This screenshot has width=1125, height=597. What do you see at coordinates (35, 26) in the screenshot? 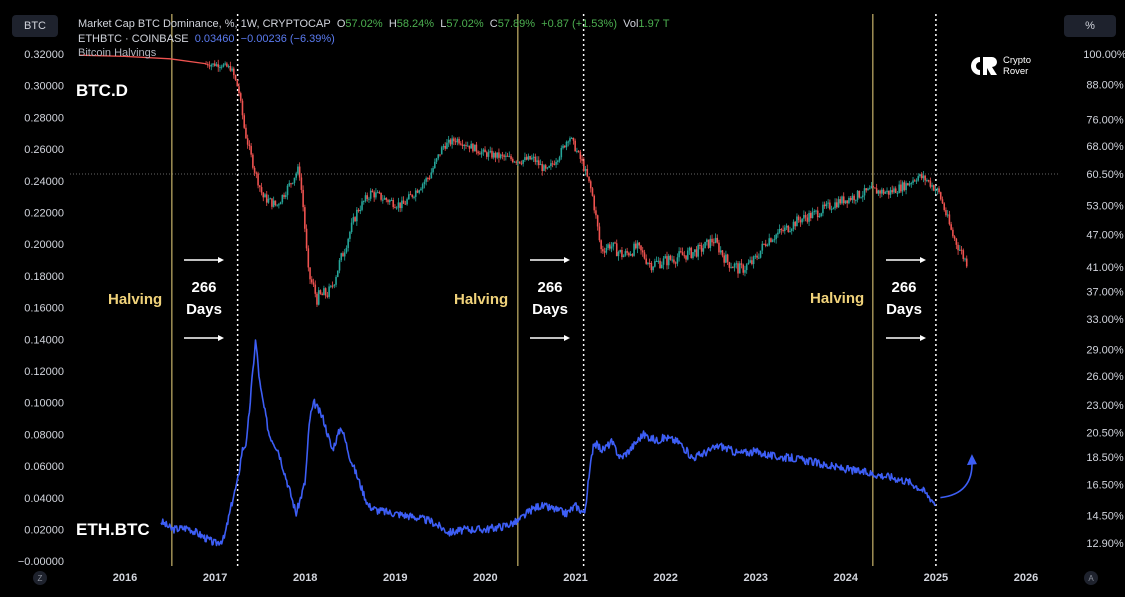
I see `symbol-button: BTC` at bounding box center [35, 26].